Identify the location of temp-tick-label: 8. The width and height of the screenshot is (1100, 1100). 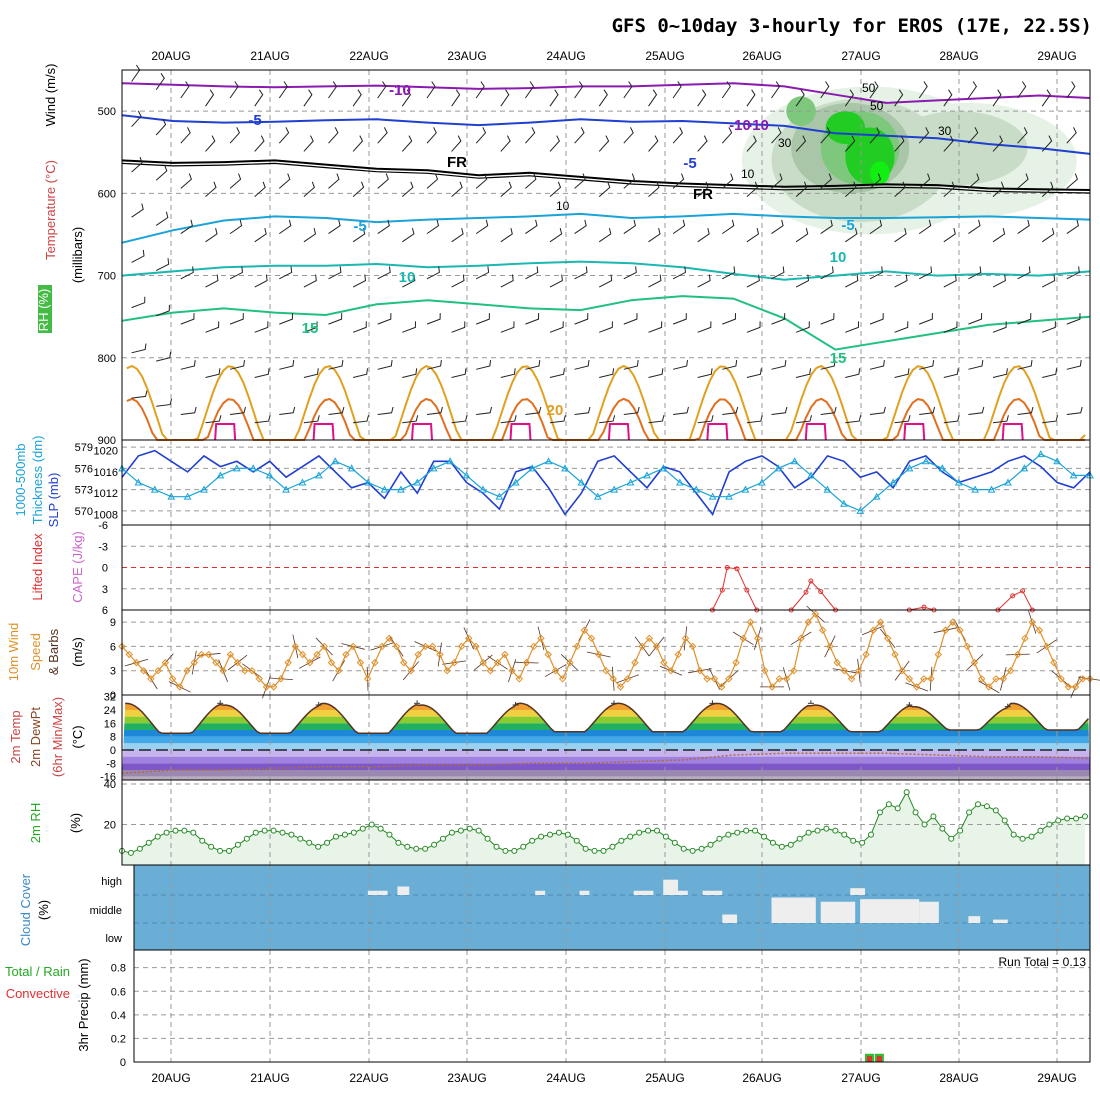
(113, 738).